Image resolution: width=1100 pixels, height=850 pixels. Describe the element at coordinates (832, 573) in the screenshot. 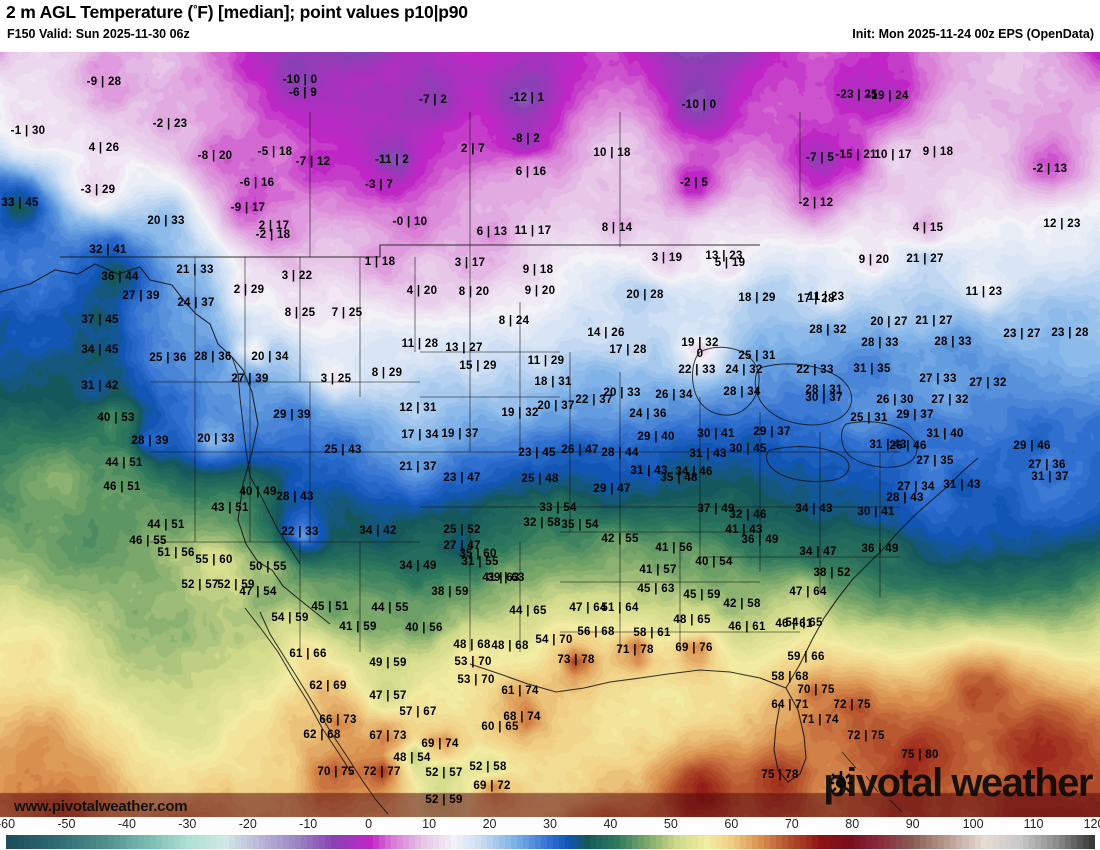

I see `point-value-label: 38 | 52` at that location.